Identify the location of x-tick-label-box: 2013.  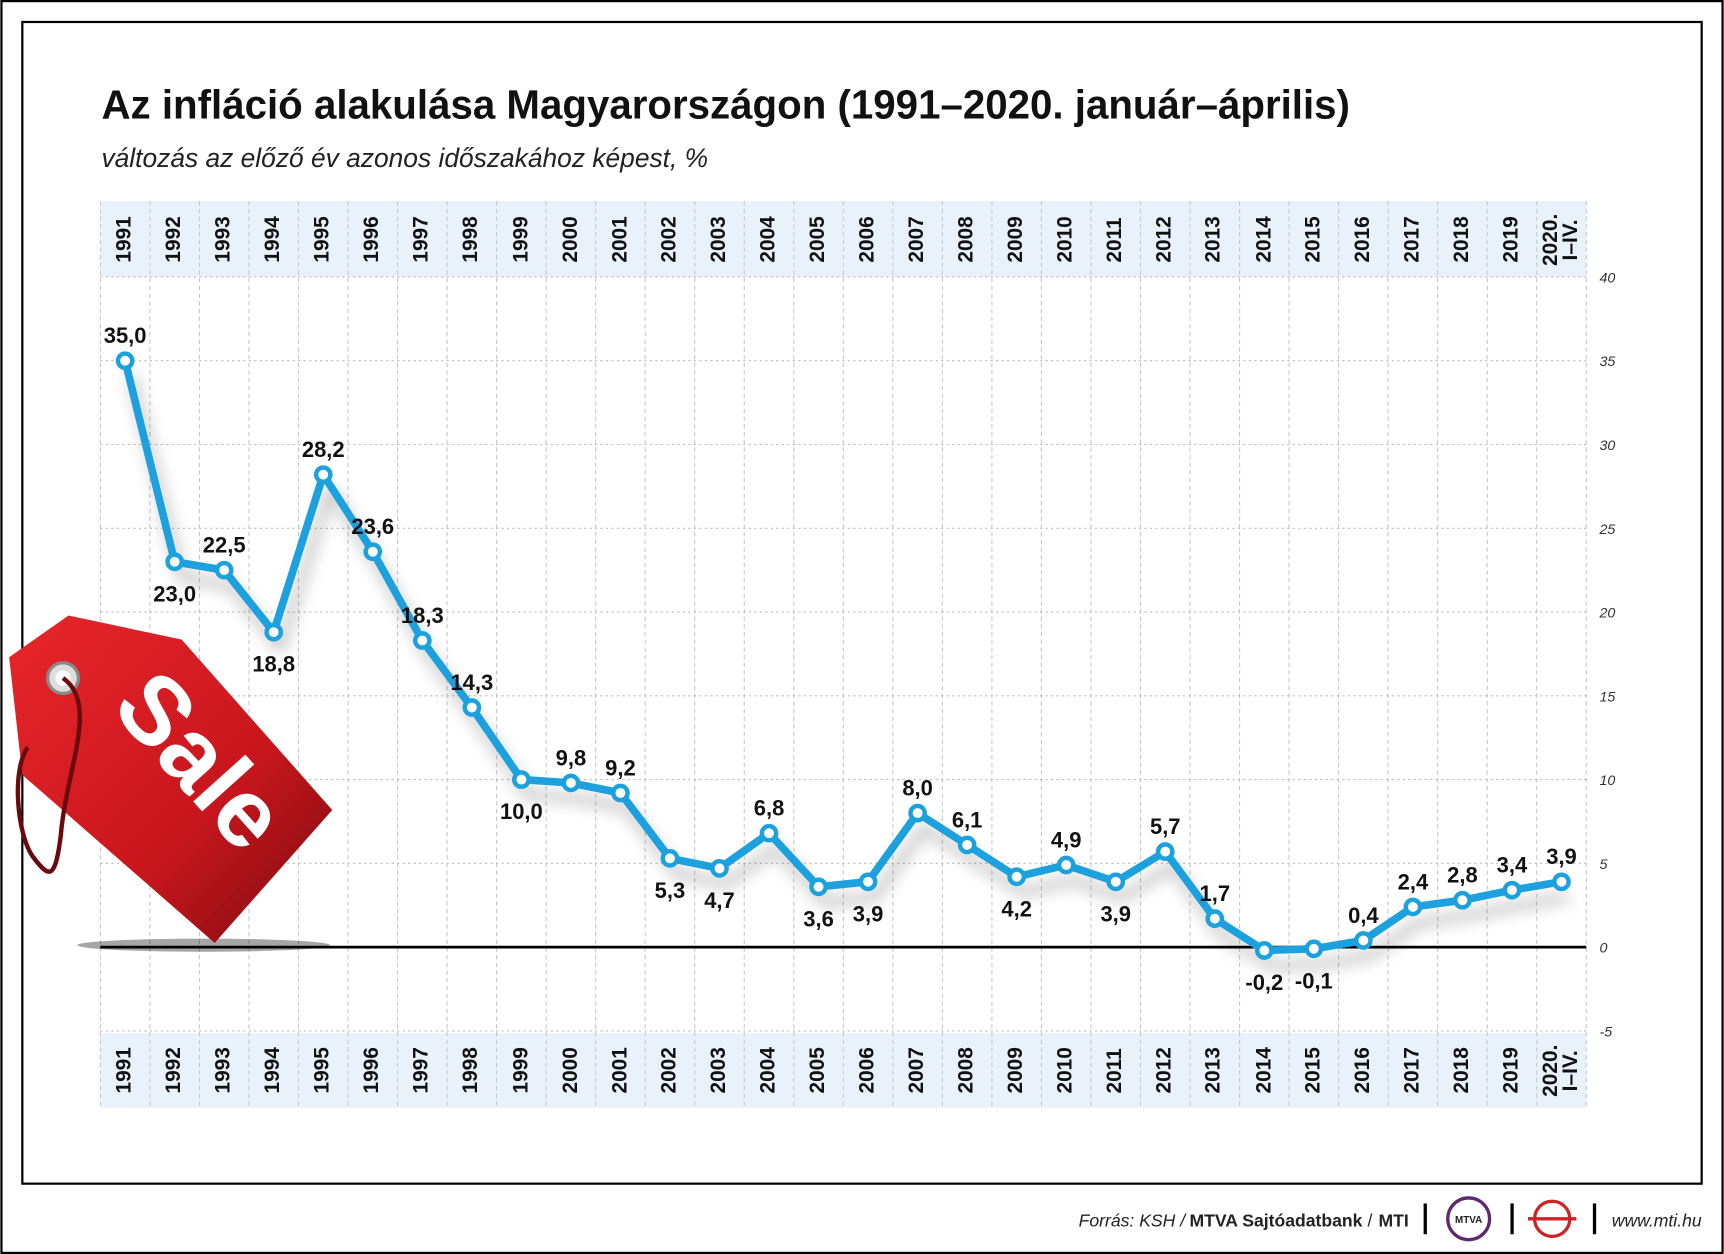
(1214, 239).